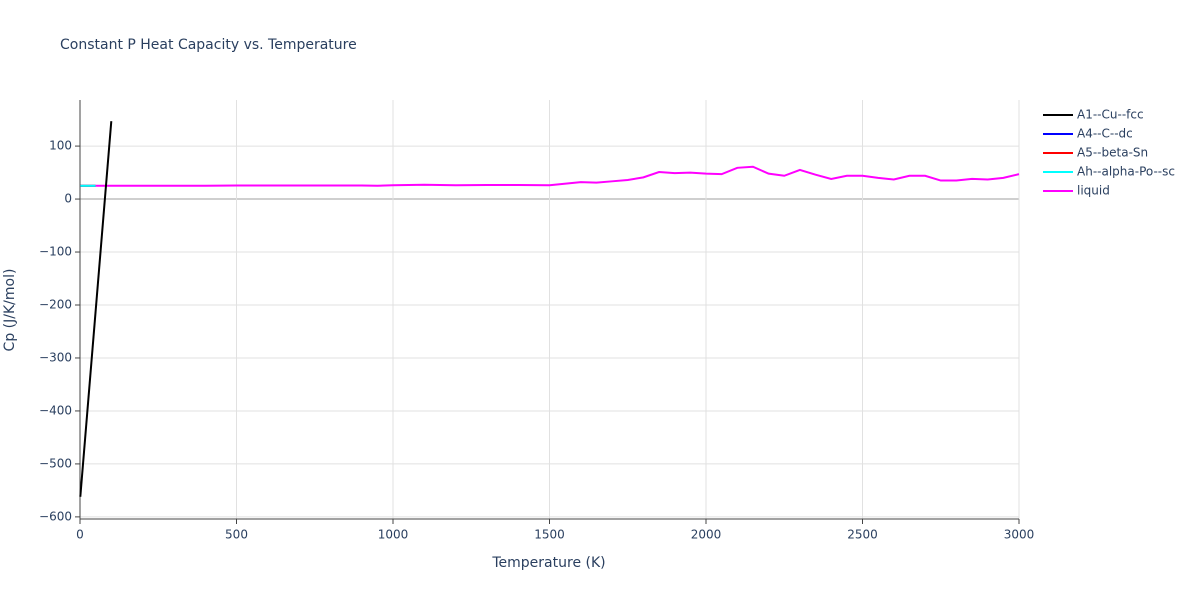  Describe the element at coordinates (68, 199) in the screenshot. I see `y-tick-label: 0` at that location.